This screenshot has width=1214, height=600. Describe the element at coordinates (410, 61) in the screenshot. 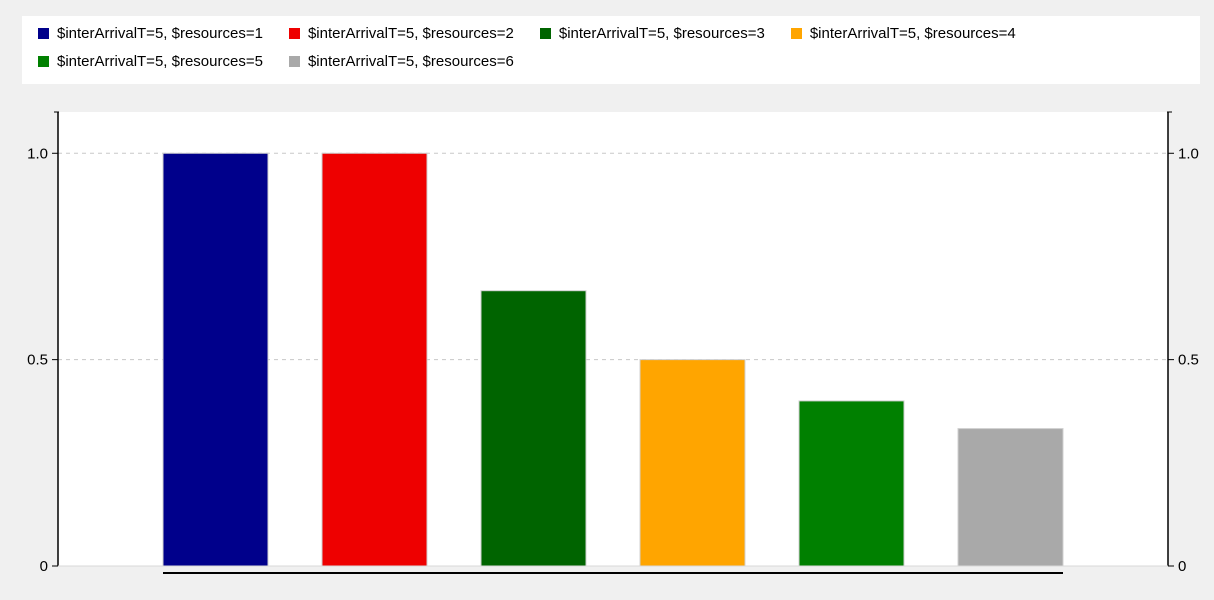

I see `legend-label: $interArrivalT=5, $resources=6` at that location.